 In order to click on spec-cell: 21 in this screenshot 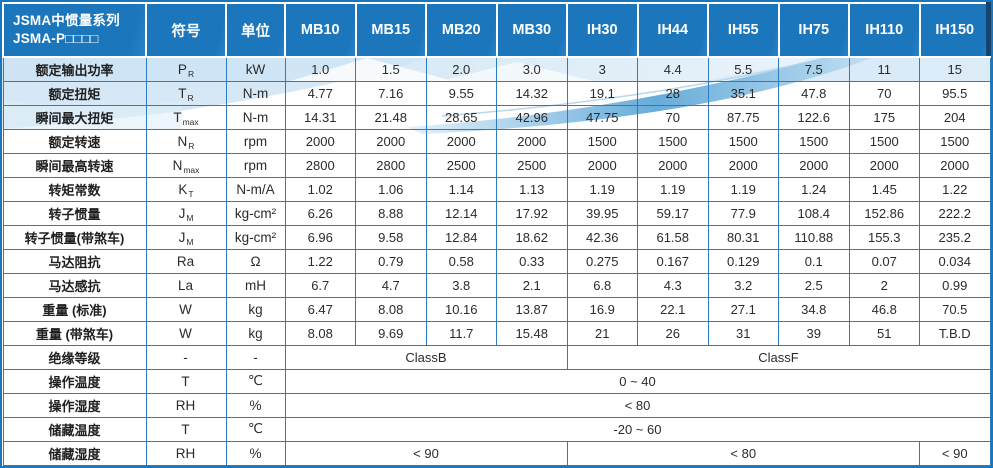, I will do `click(602, 333)`.